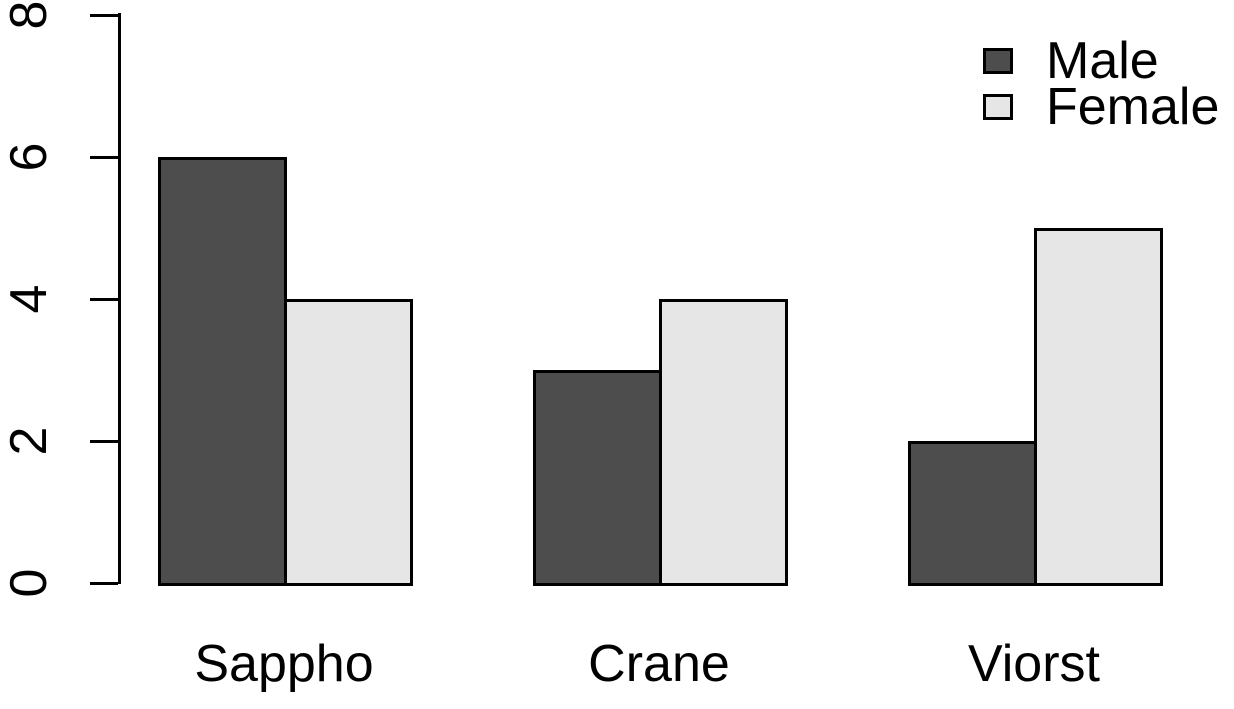  I want to click on y-tick-label-4: 4, so click(29, 299).